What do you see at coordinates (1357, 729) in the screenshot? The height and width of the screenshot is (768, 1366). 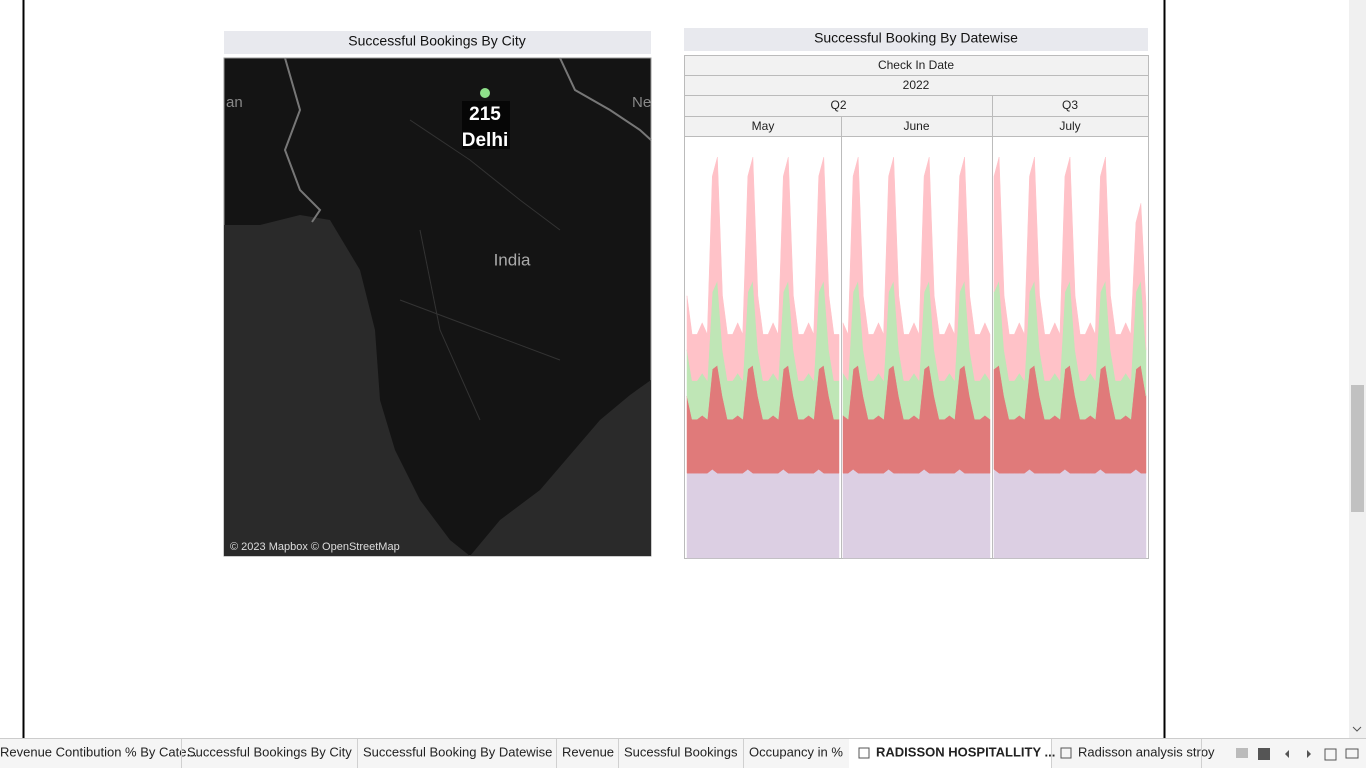 I see `scroll-down` at bounding box center [1357, 729].